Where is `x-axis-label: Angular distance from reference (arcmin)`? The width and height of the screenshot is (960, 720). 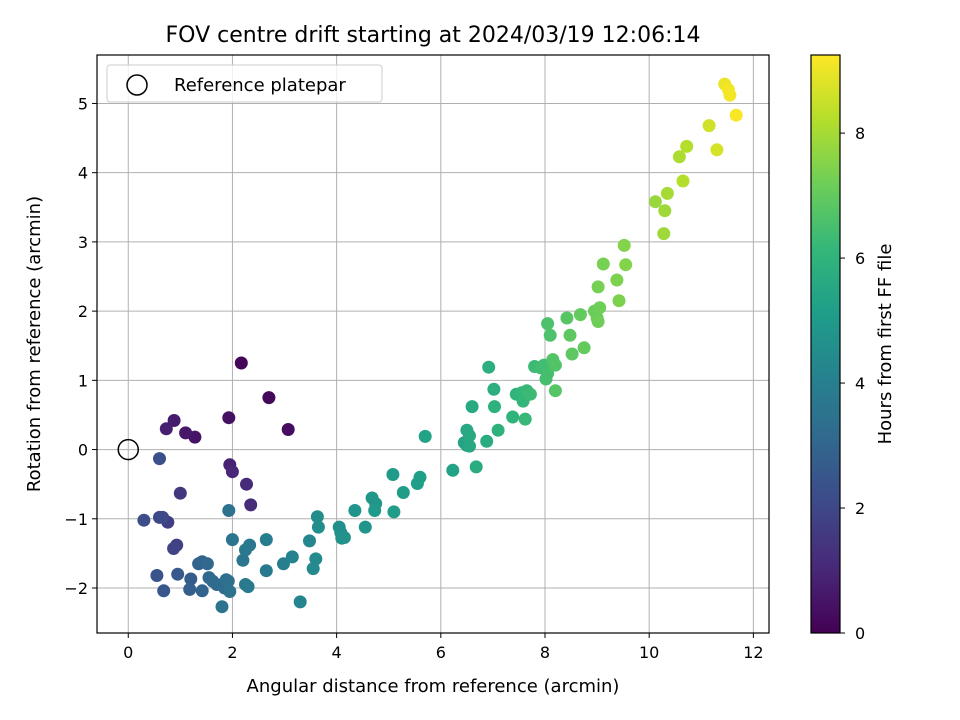 x-axis-label: Angular distance from reference (arcmin) is located at coordinates (433, 686).